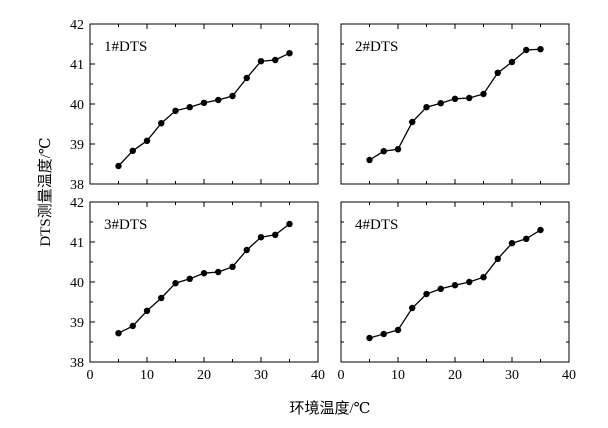  What do you see at coordinates (125, 225) in the screenshot?
I see `panel-label: 3#DTS` at bounding box center [125, 225].